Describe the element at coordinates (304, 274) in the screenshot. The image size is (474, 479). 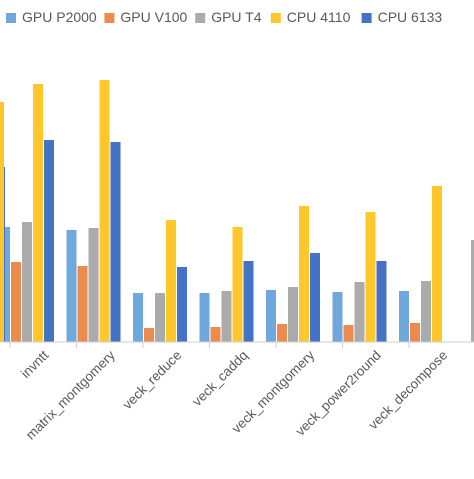
I see `bar-cpu-4110-veck-montgomery` at that location.